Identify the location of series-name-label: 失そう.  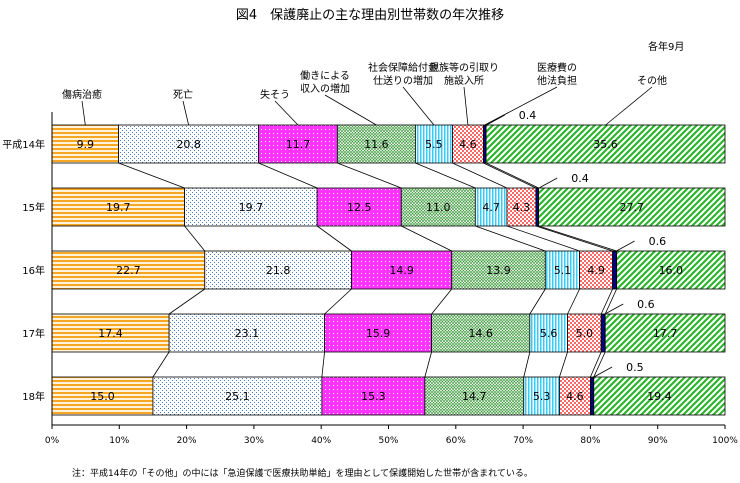
(275, 94).